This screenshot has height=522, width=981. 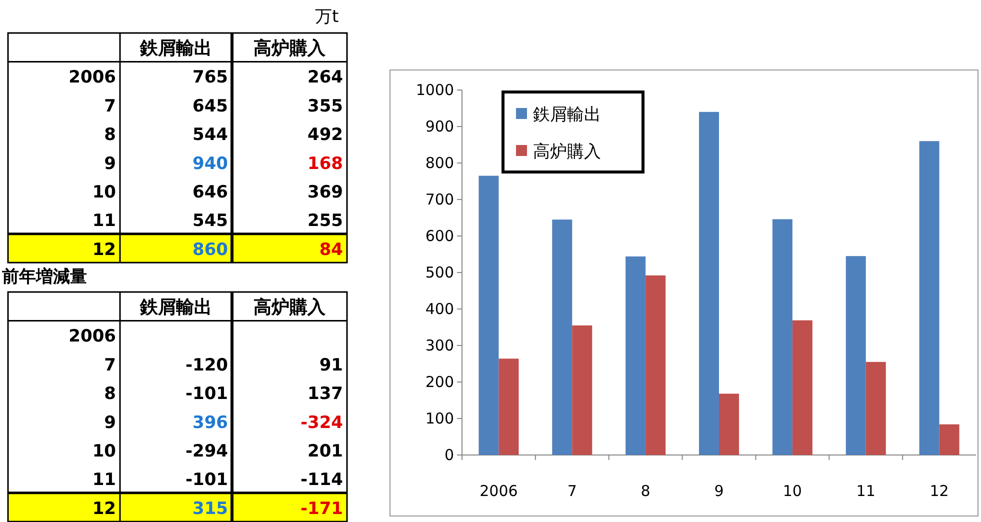 What do you see at coordinates (567, 152) in the screenshot?
I see `legend-label: 高炉購入` at bounding box center [567, 152].